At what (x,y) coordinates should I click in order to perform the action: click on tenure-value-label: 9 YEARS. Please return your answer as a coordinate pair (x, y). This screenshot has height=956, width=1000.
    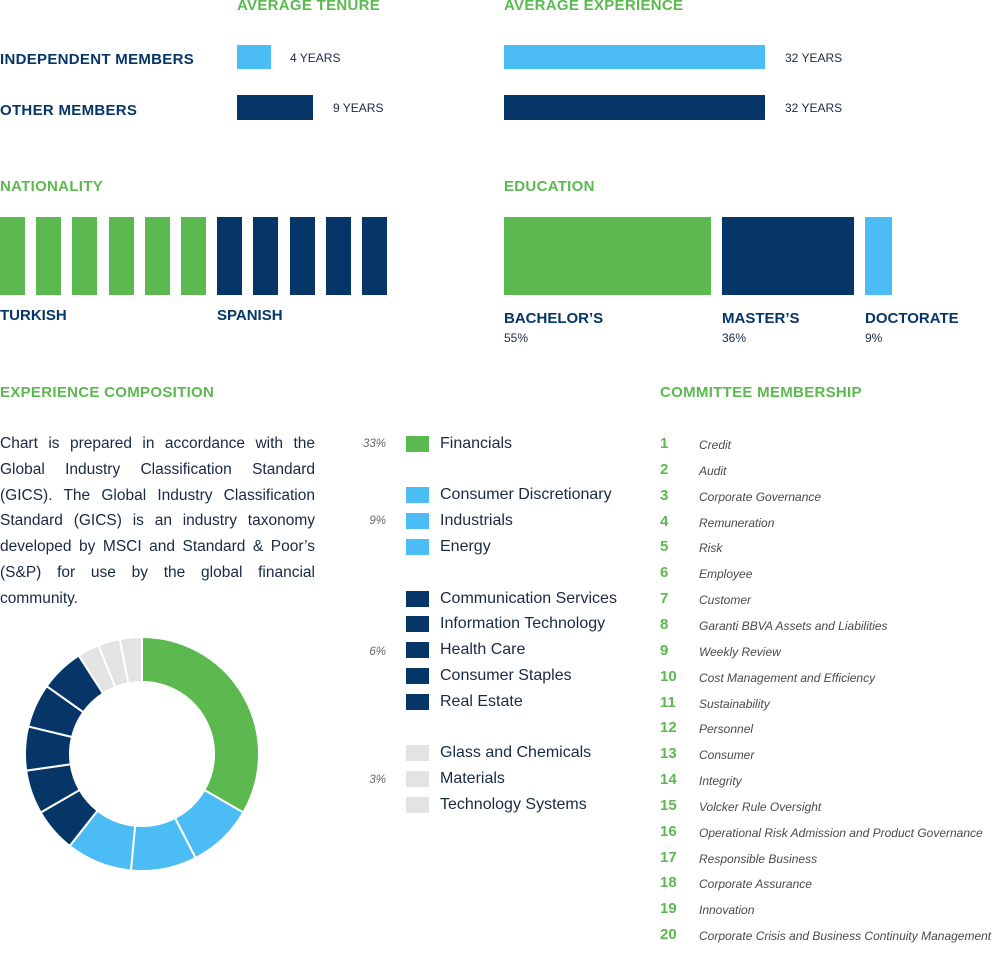
    Looking at the image, I should click on (358, 108).